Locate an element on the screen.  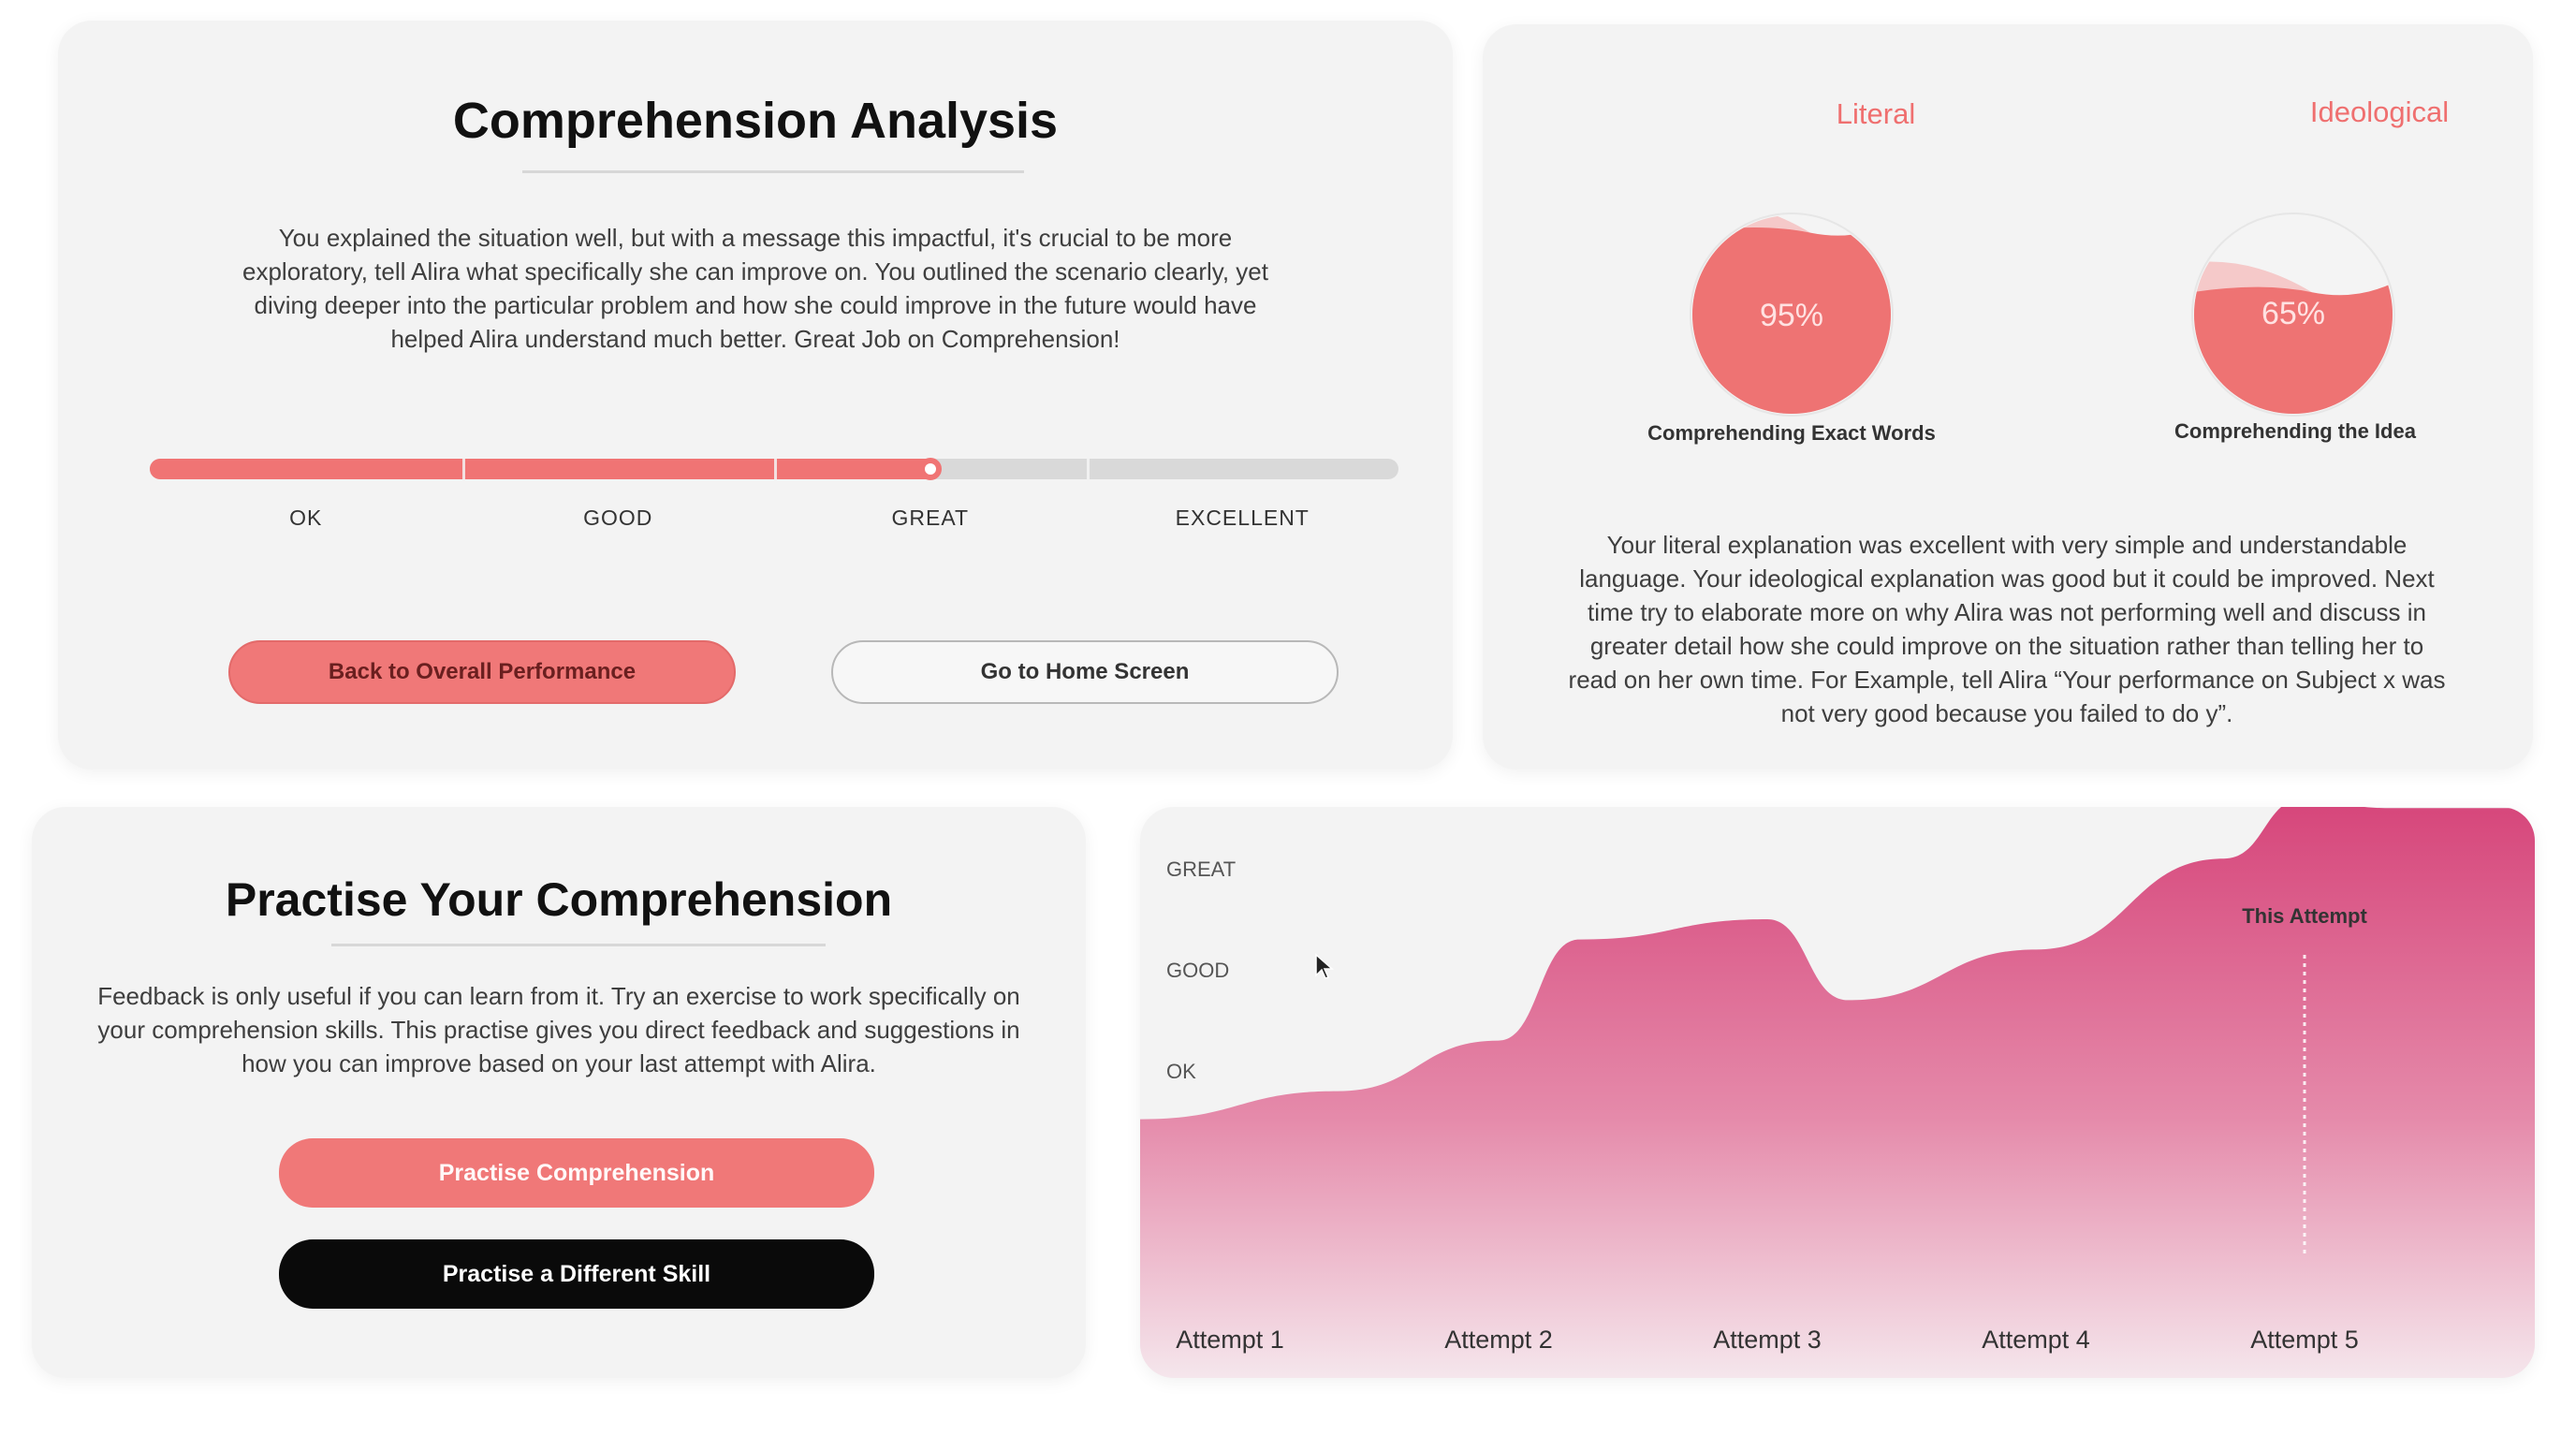
ideological-caption: Comprehending the Idea is located at coordinates (2295, 431).